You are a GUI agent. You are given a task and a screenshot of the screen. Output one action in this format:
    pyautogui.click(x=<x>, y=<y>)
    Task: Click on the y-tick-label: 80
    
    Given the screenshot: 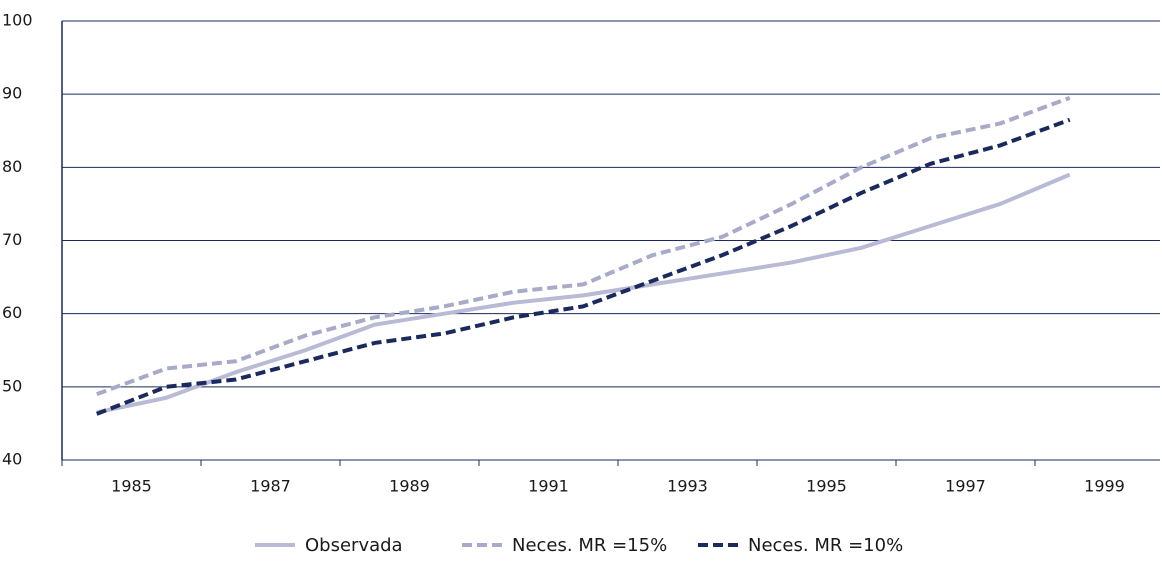 What is the action you would take?
    pyautogui.click(x=12, y=166)
    